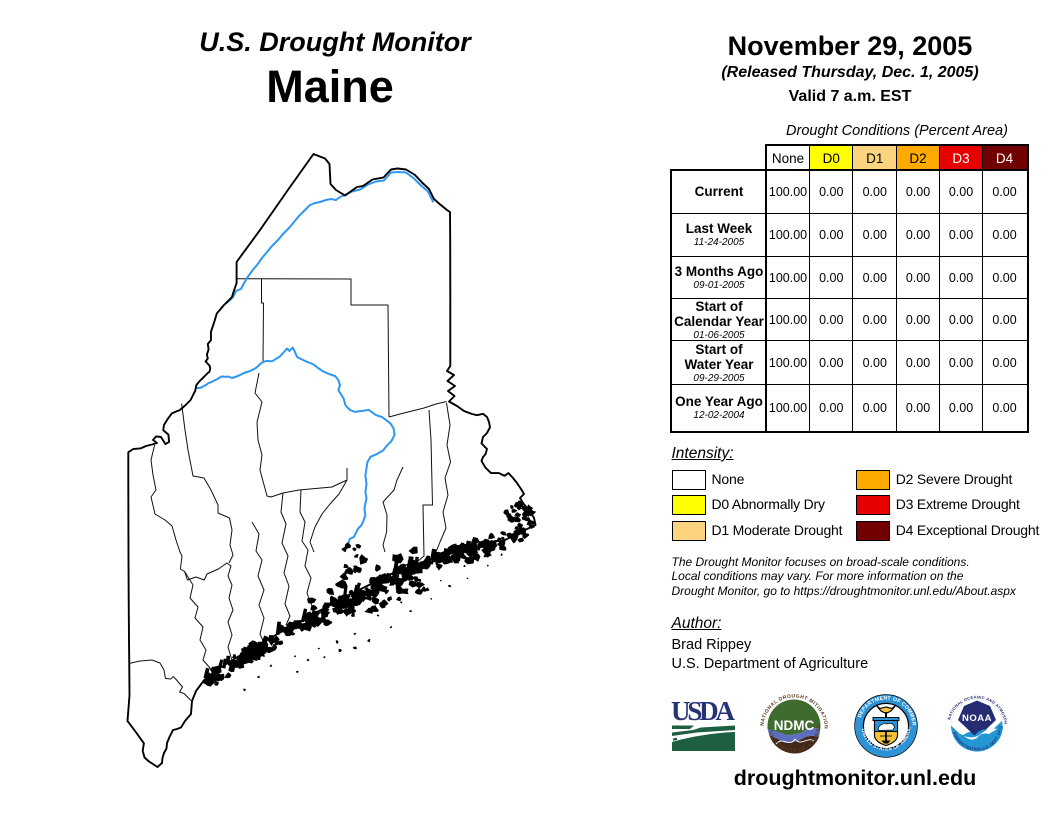 The height and width of the screenshot is (816, 1056). I want to click on svg-text: NDMC, so click(794, 725).